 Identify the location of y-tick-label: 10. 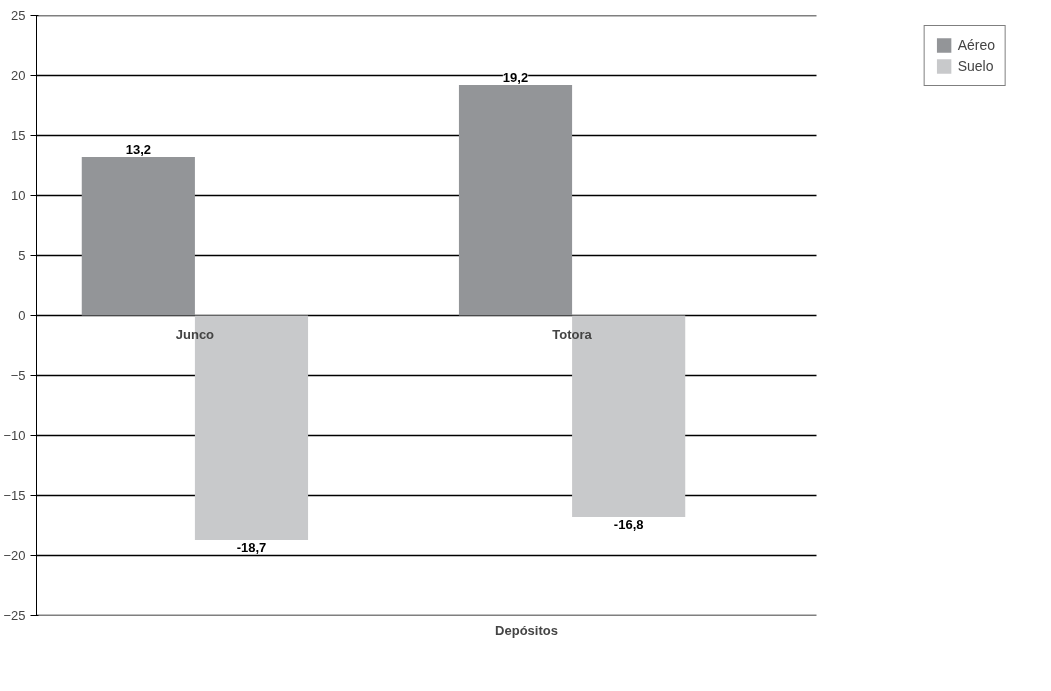
(18, 195).